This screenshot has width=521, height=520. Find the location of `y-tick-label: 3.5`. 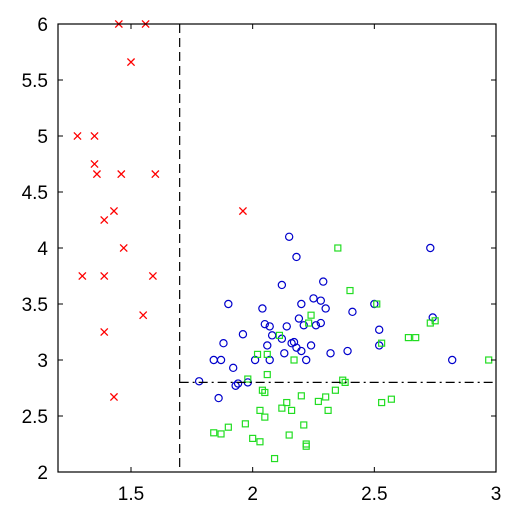

y-tick-label: 3.5 is located at coordinates (35, 305).